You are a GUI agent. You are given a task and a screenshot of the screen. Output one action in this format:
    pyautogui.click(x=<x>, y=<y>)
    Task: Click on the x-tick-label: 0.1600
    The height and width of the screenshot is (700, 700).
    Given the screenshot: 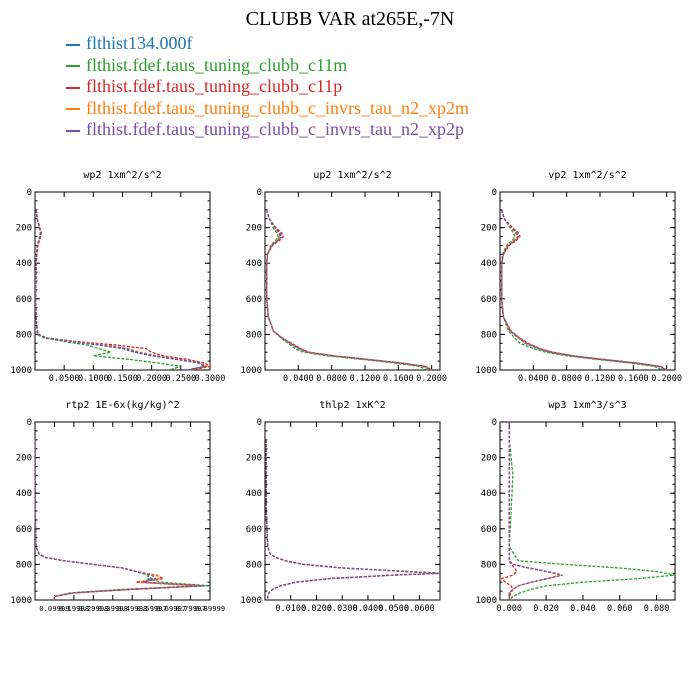 What is the action you would take?
    pyautogui.click(x=633, y=379)
    